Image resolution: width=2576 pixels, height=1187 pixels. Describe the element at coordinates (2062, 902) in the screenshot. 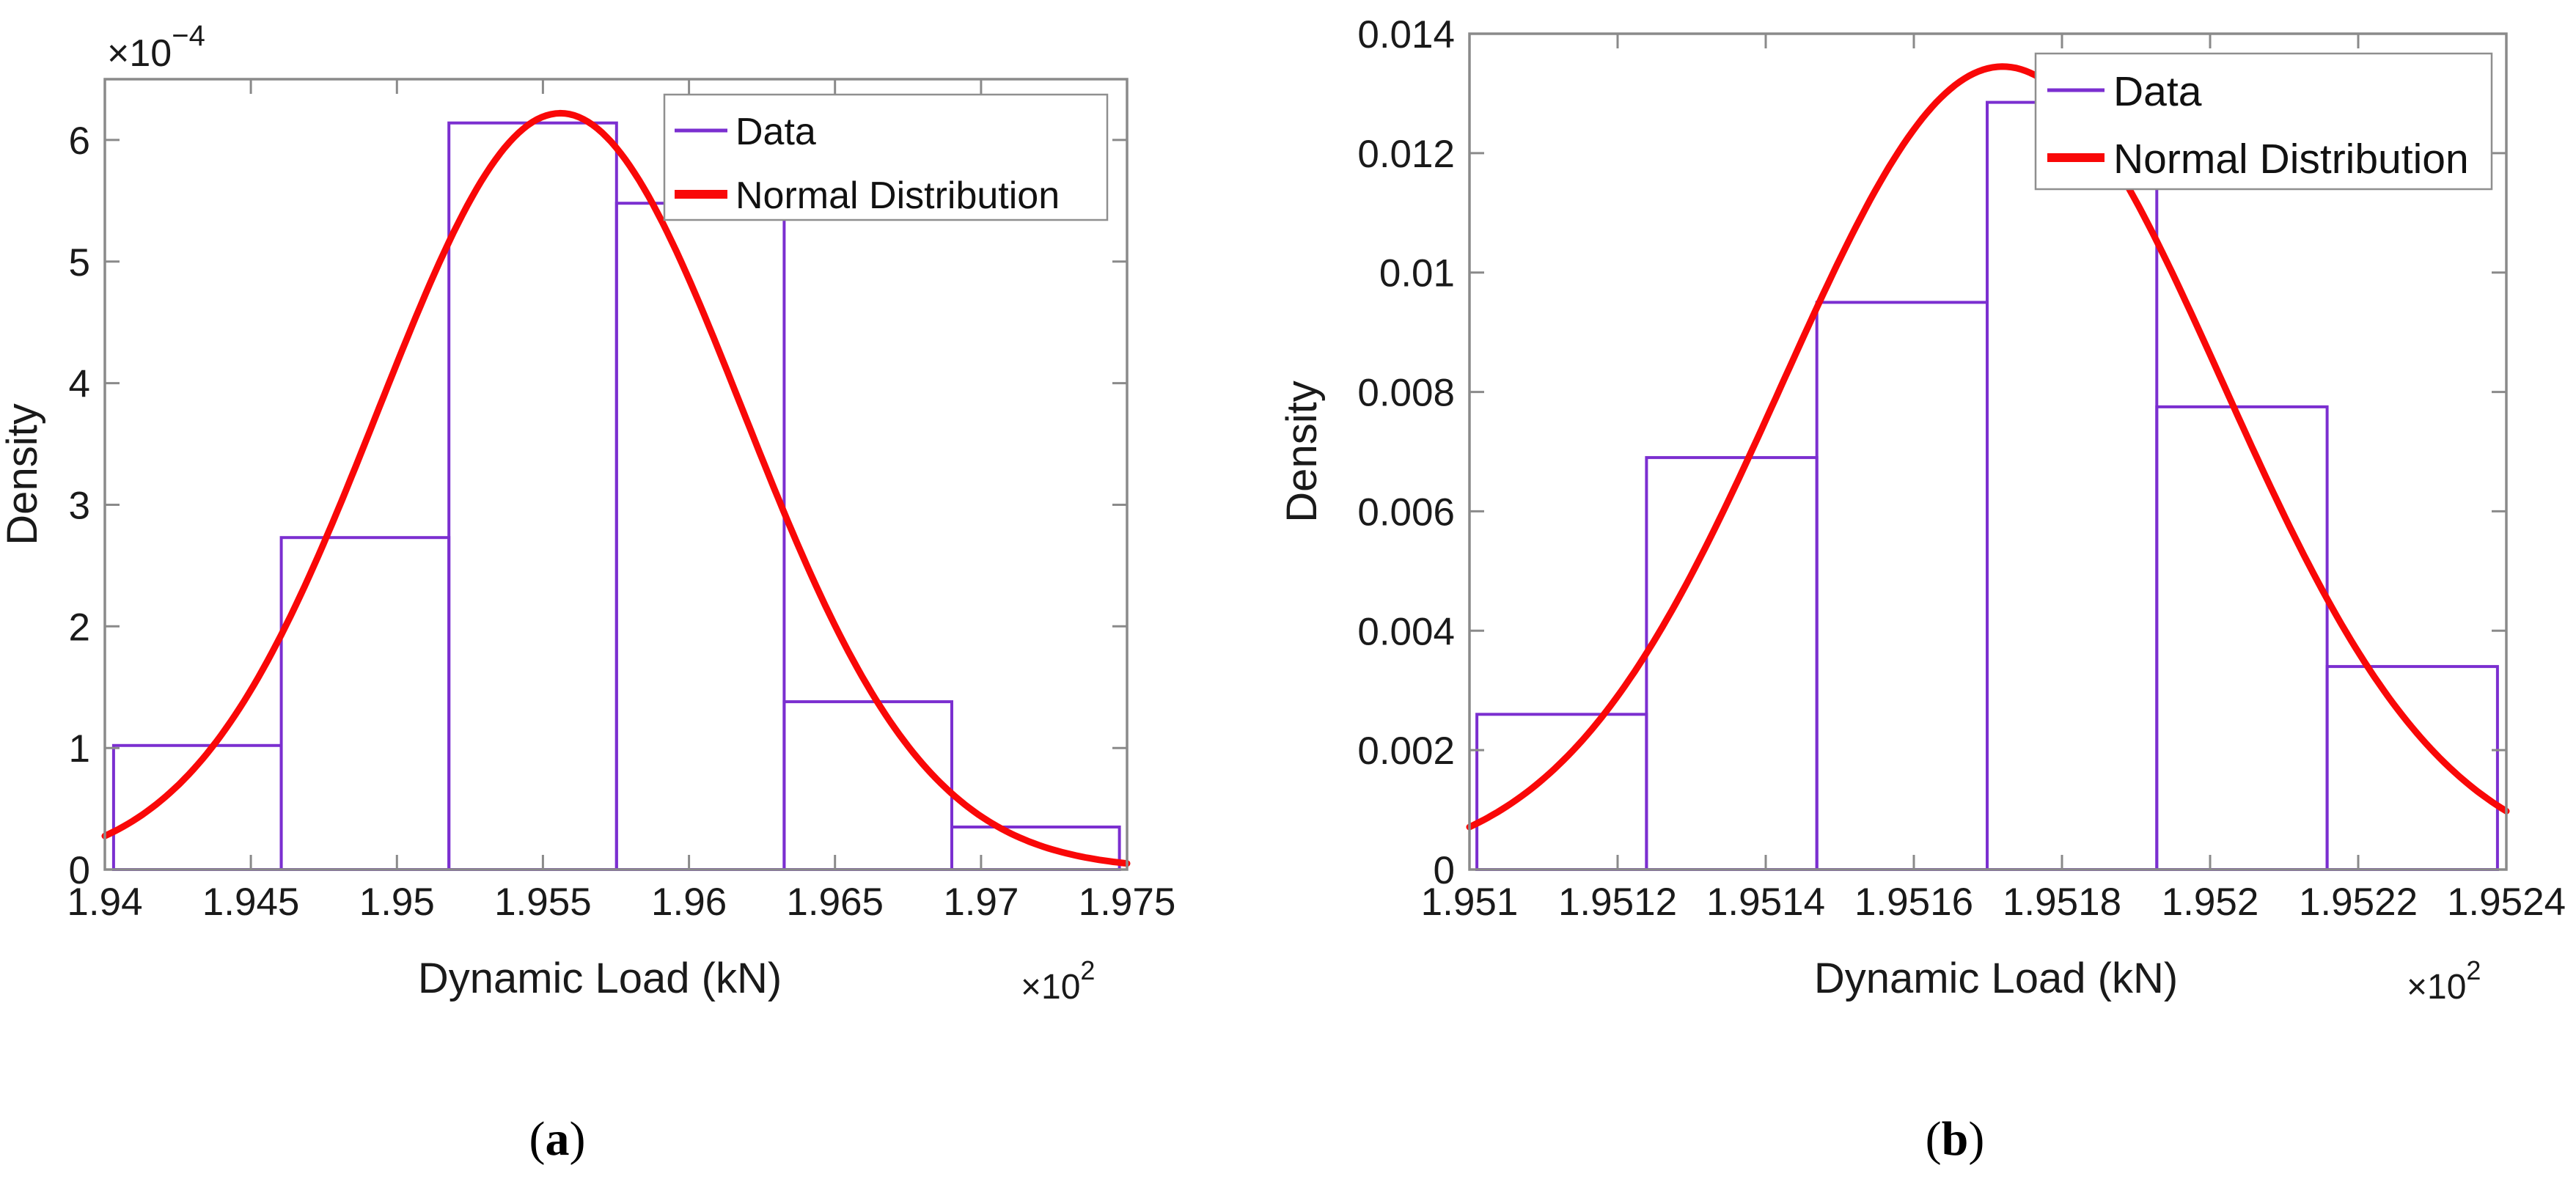

I see `panel-b-x-tick-label: 1.9518` at that location.